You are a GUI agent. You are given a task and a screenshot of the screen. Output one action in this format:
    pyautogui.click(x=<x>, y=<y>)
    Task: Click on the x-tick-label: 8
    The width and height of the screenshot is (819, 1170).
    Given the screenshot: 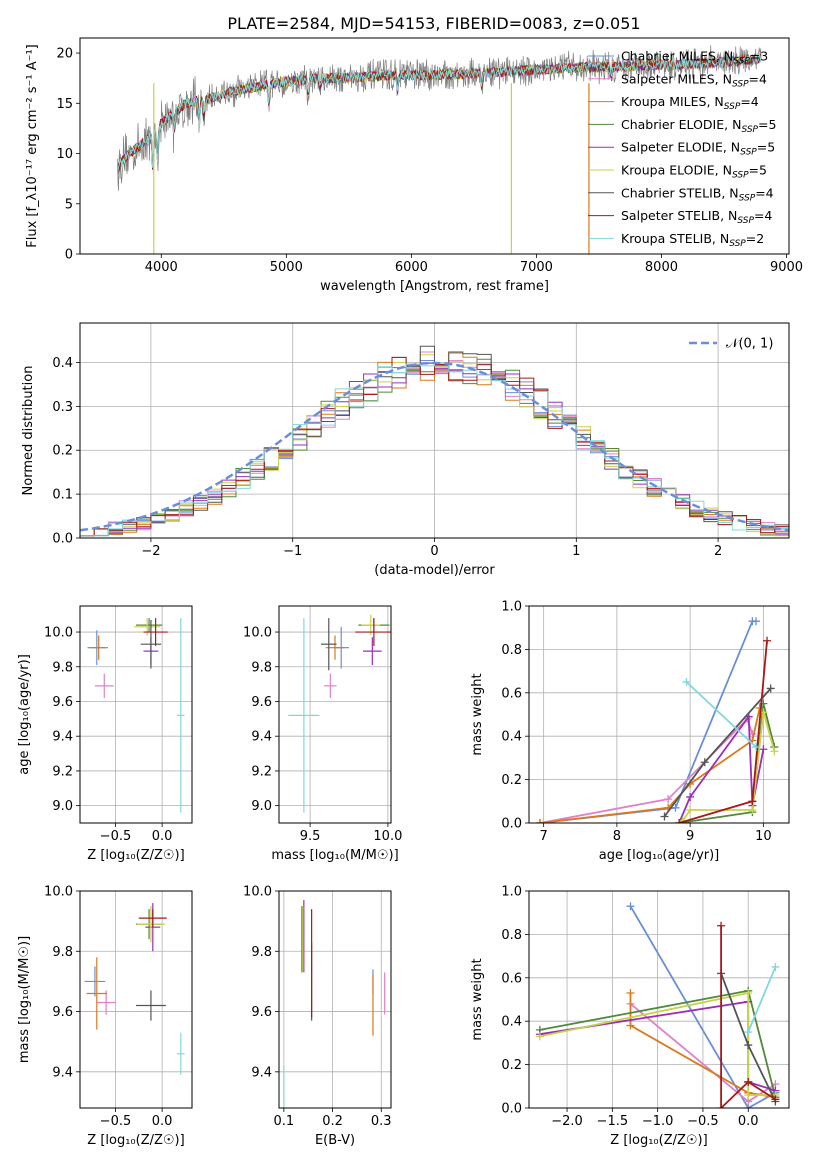 What is the action you would take?
    pyautogui.click(x=617, y=836)
    